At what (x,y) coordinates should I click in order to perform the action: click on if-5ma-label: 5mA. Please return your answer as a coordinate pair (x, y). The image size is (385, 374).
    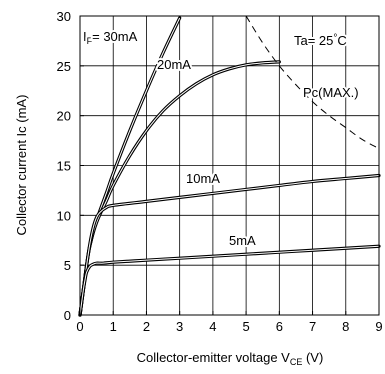
    Looking at the image, I should click on (242, 240).